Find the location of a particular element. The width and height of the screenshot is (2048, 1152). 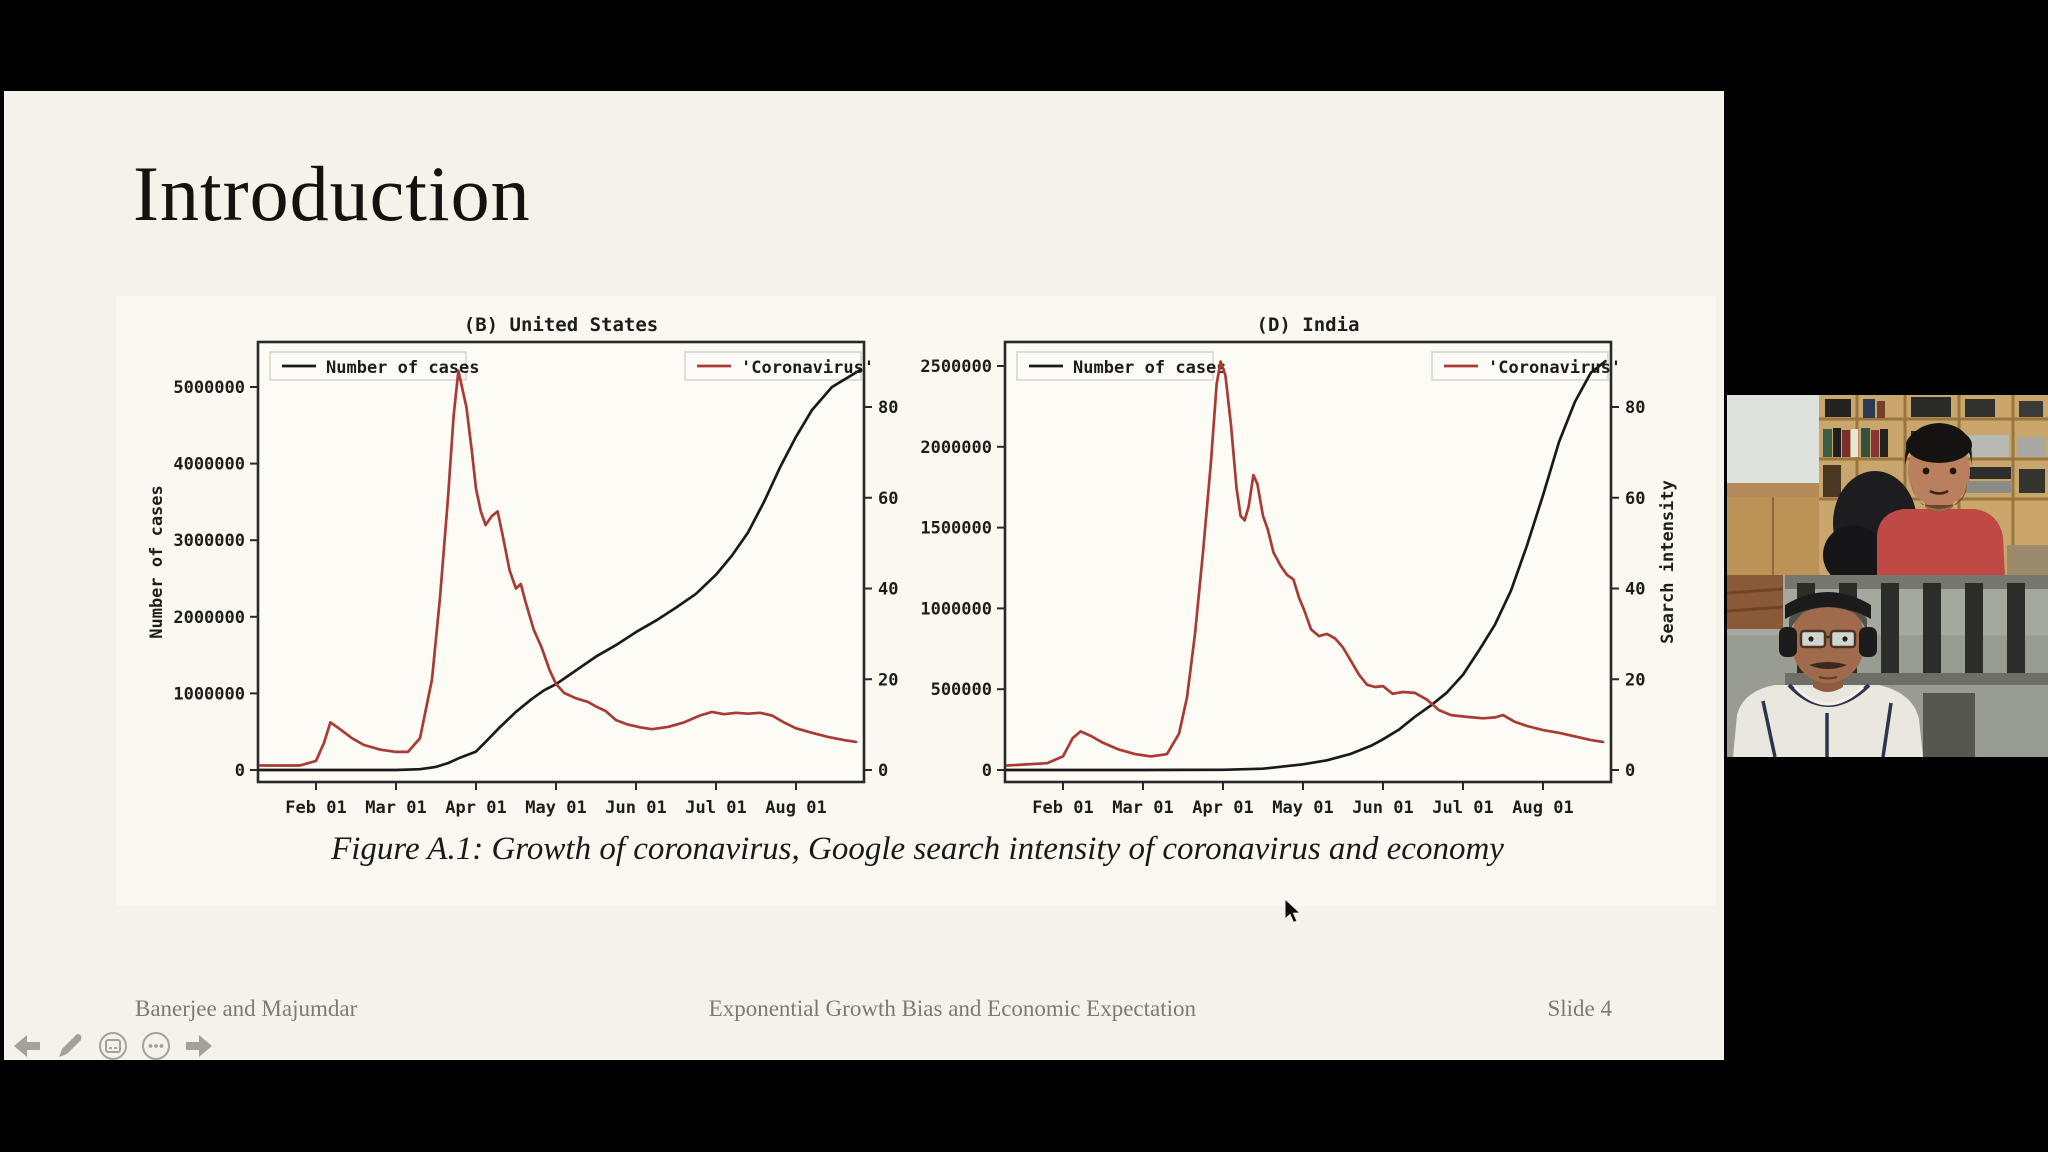

video-sidebar is located at coordinates (1887, 578).